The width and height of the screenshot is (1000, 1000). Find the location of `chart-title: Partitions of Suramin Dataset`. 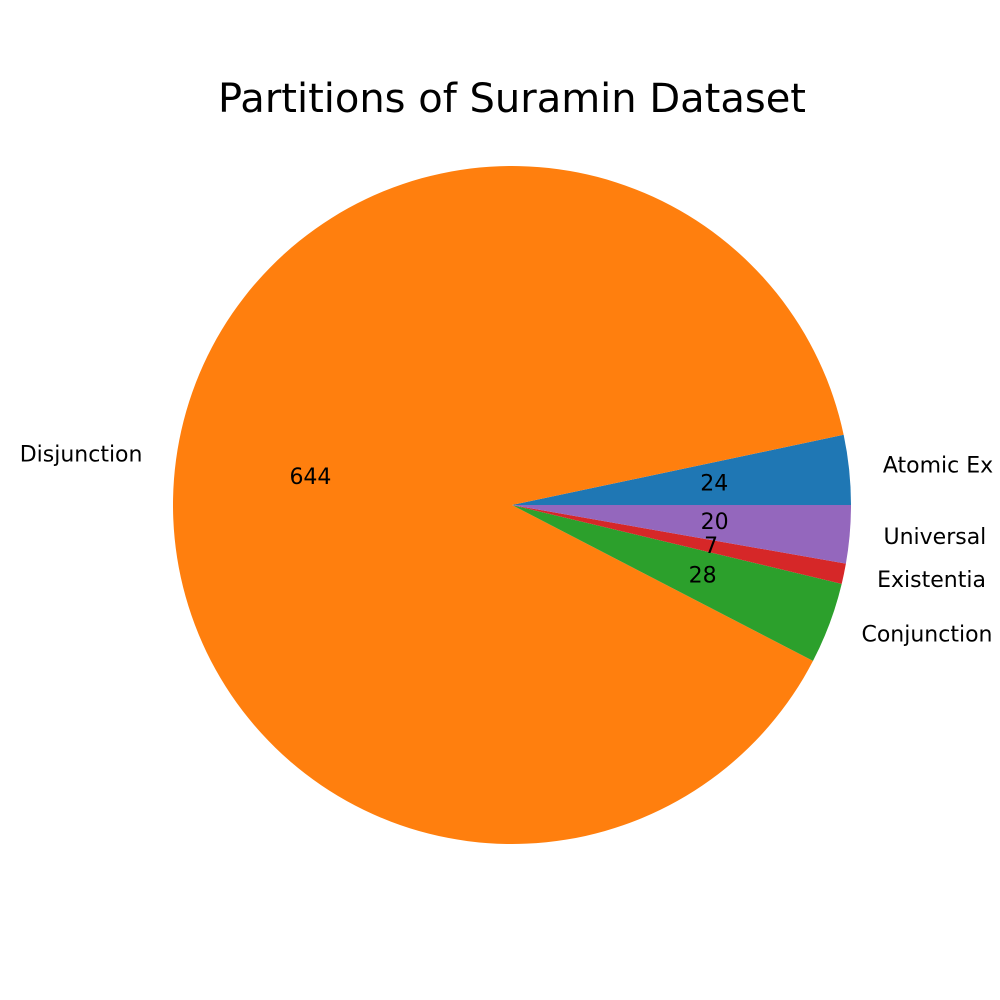

chart-title: Partitions of Suramin Dataset is located at coordinates (512, 99).